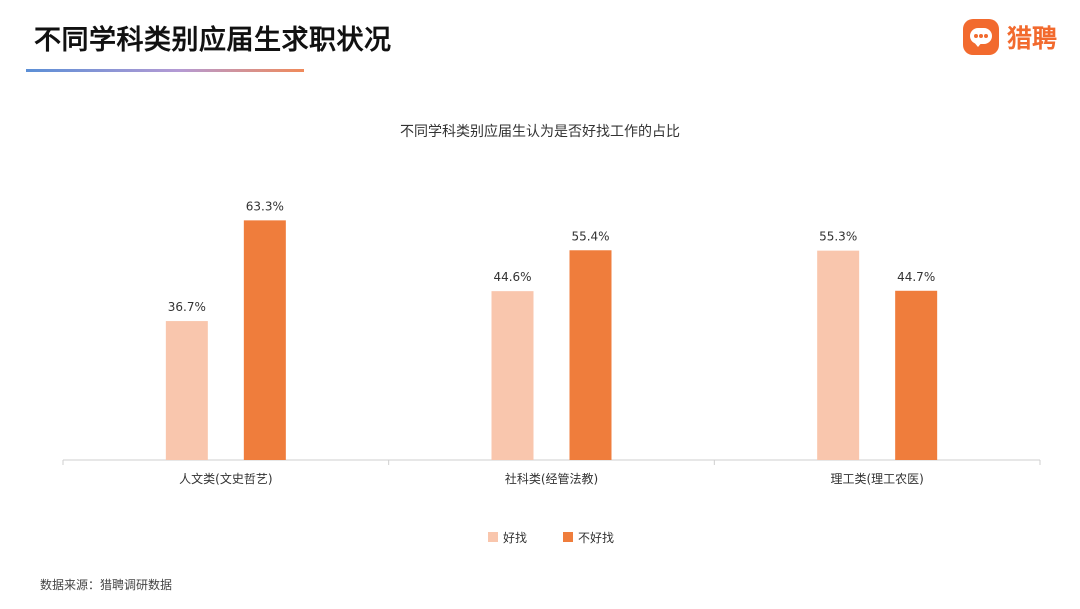 This screenshot has height=609, width=1080. I want to click on chart-title: 不同学科类别应届生认为是否好找工作的占比, so click(540, 131).